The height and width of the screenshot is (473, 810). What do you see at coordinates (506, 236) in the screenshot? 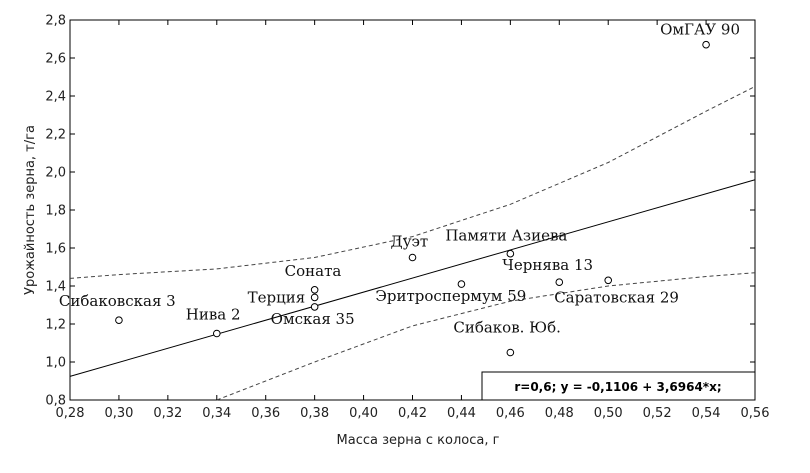
I see `point-label: Памяти Азиева` at bounding box center [506, 236].